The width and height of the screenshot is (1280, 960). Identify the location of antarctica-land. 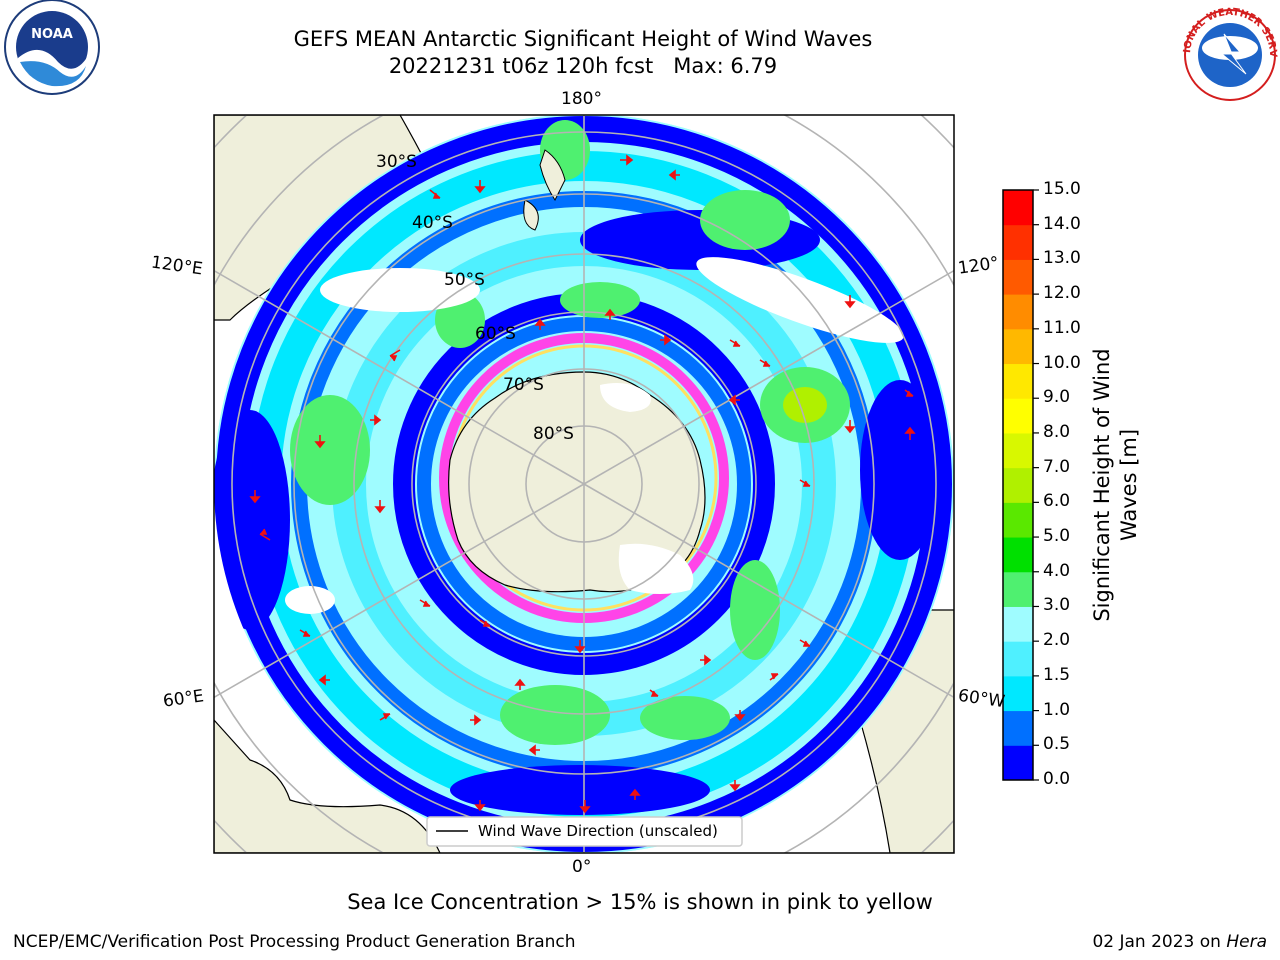
(577, 482).